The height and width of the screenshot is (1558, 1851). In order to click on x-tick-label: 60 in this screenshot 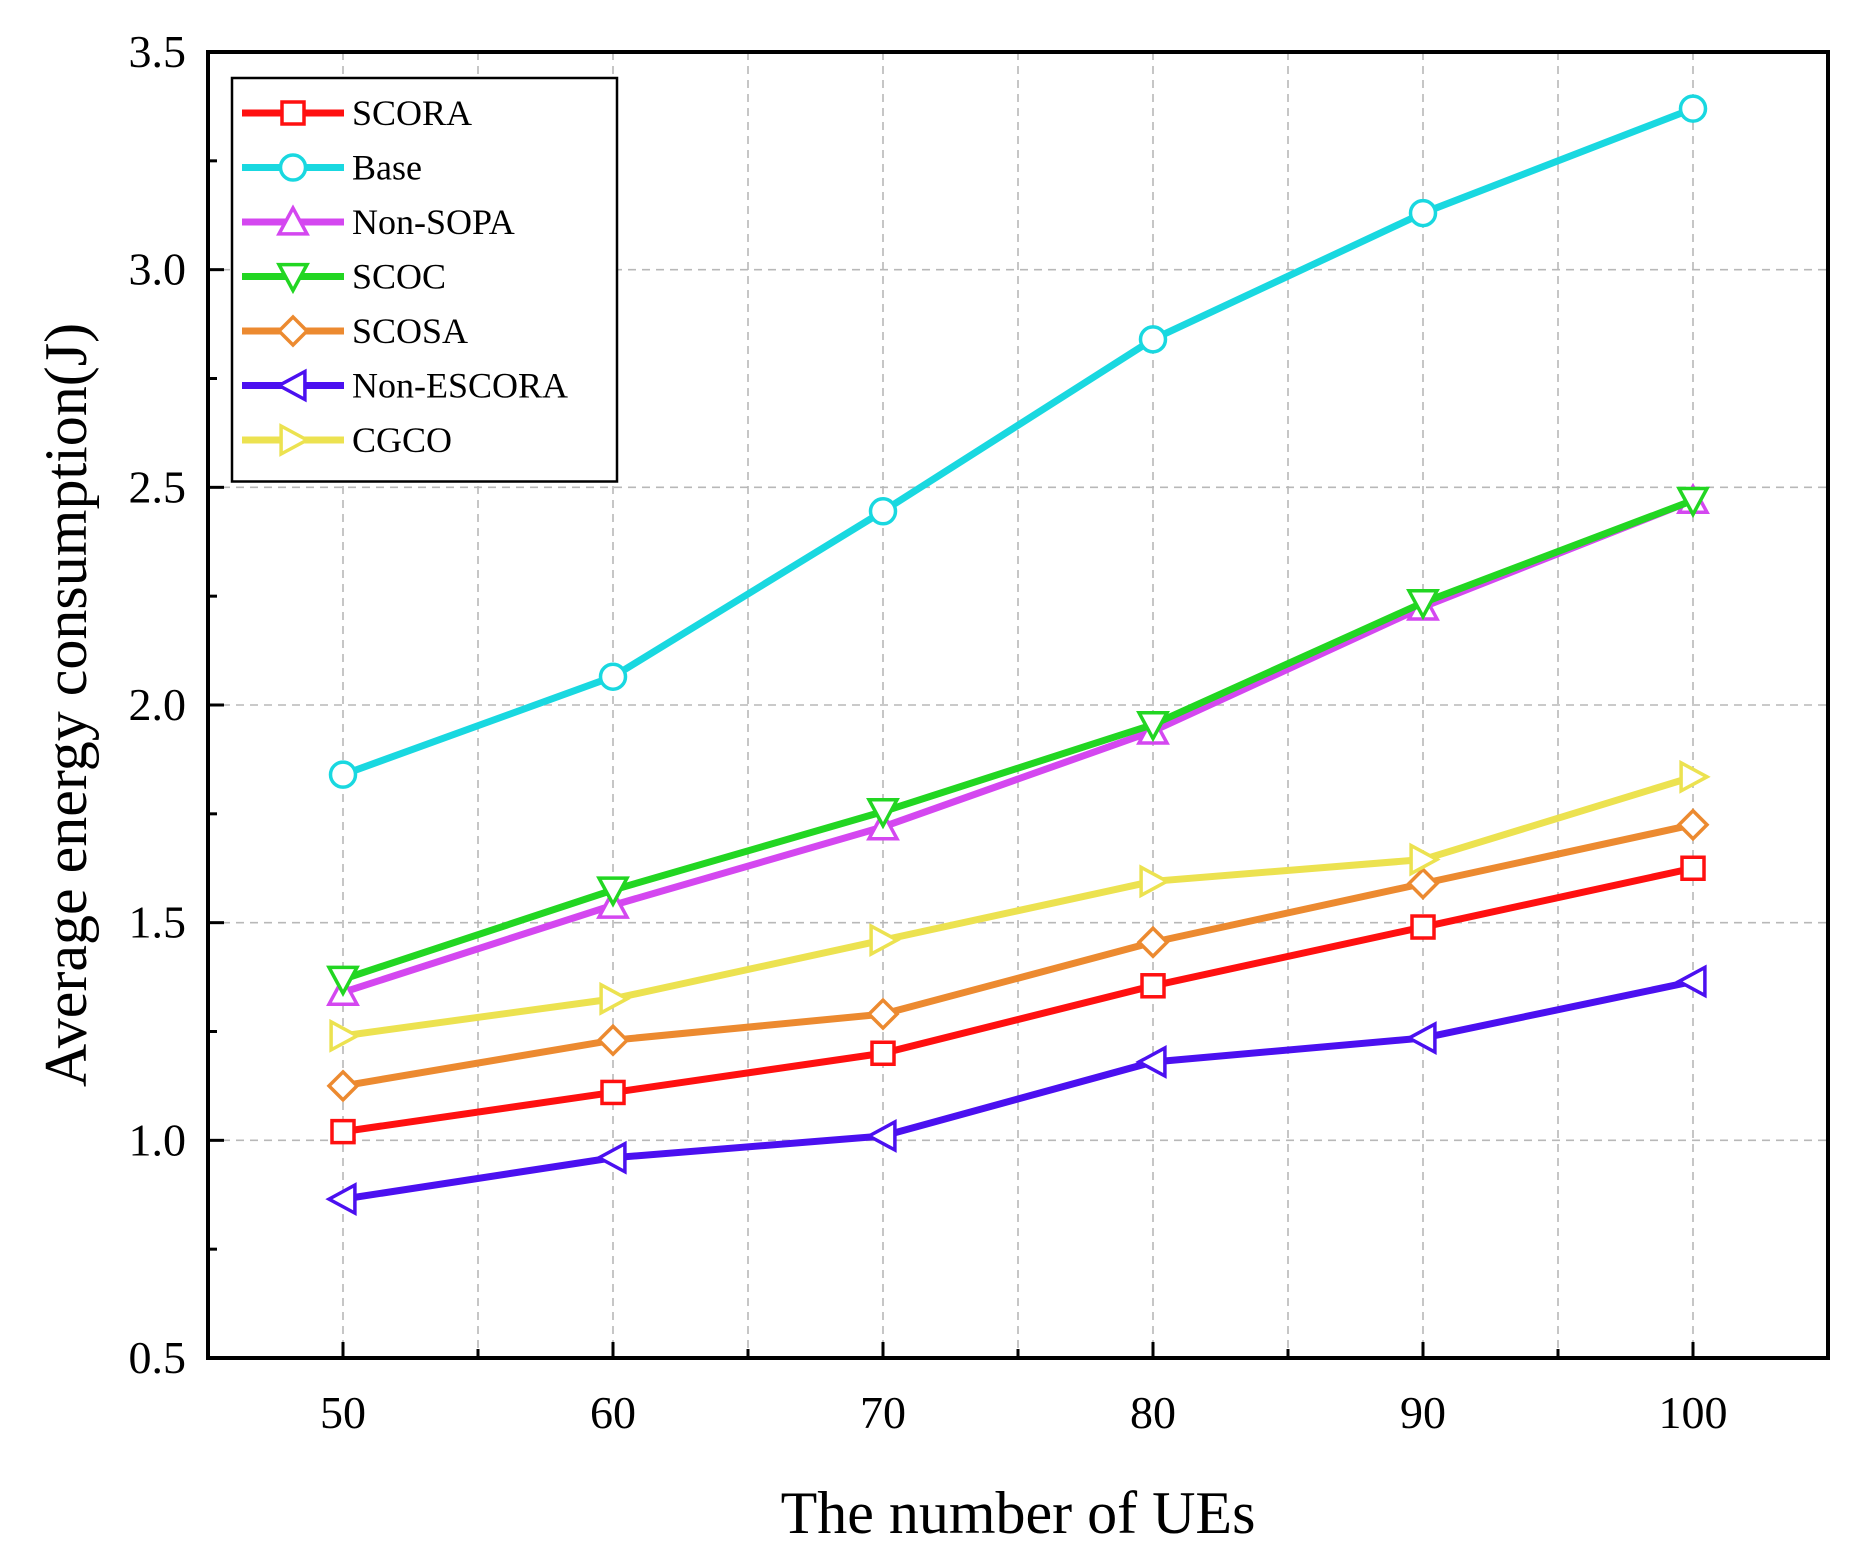, I will do `click(613, 1412)`.